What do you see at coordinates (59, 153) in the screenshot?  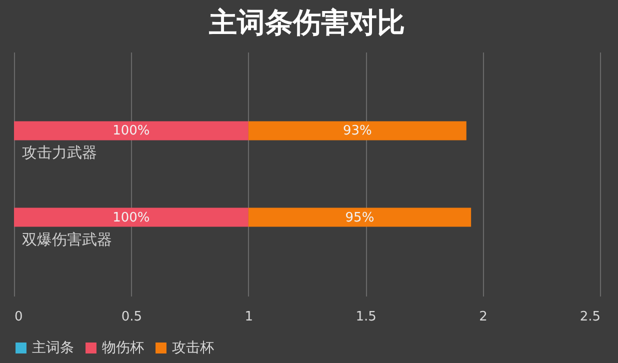 I see `y-tick-label: 攻击力武器` at bounding box center [59, 153].